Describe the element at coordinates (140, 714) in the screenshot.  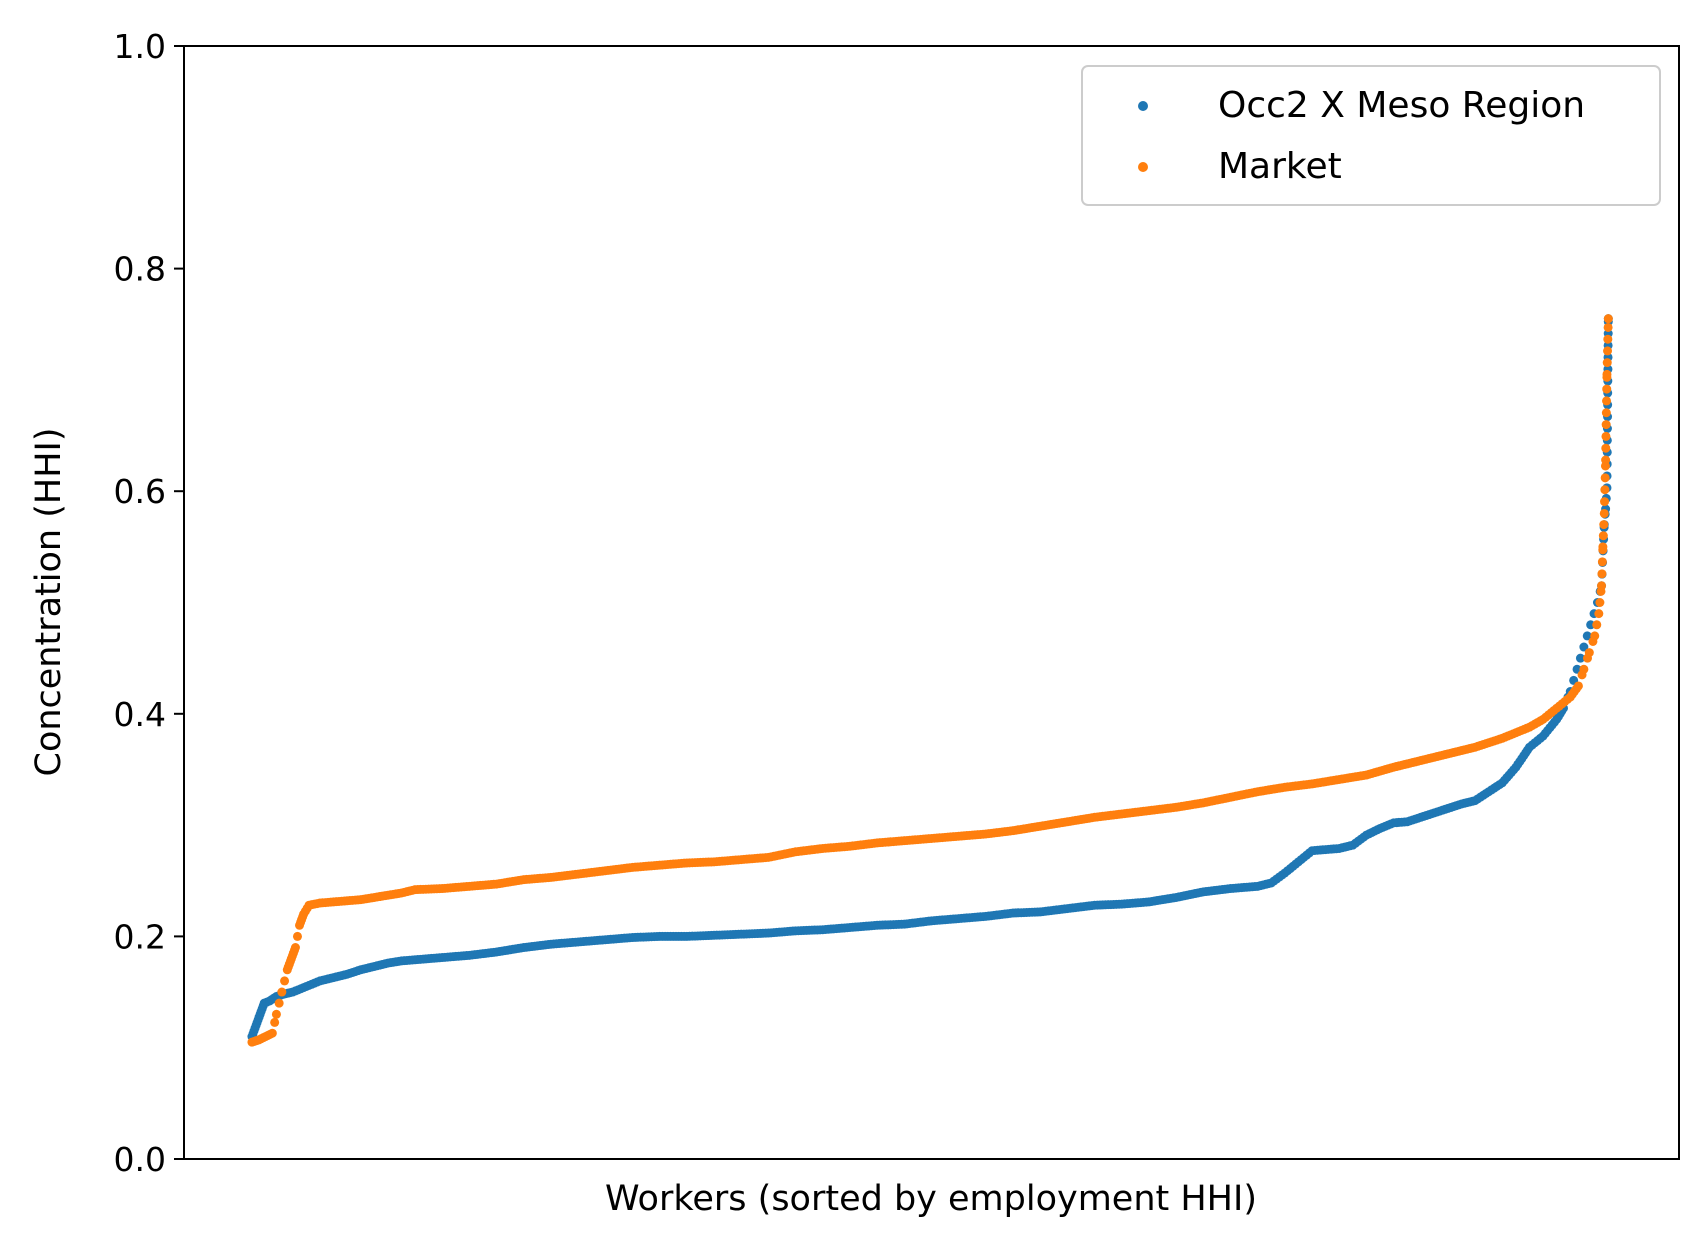
I see `y-tick-label: 0.4` at that location.